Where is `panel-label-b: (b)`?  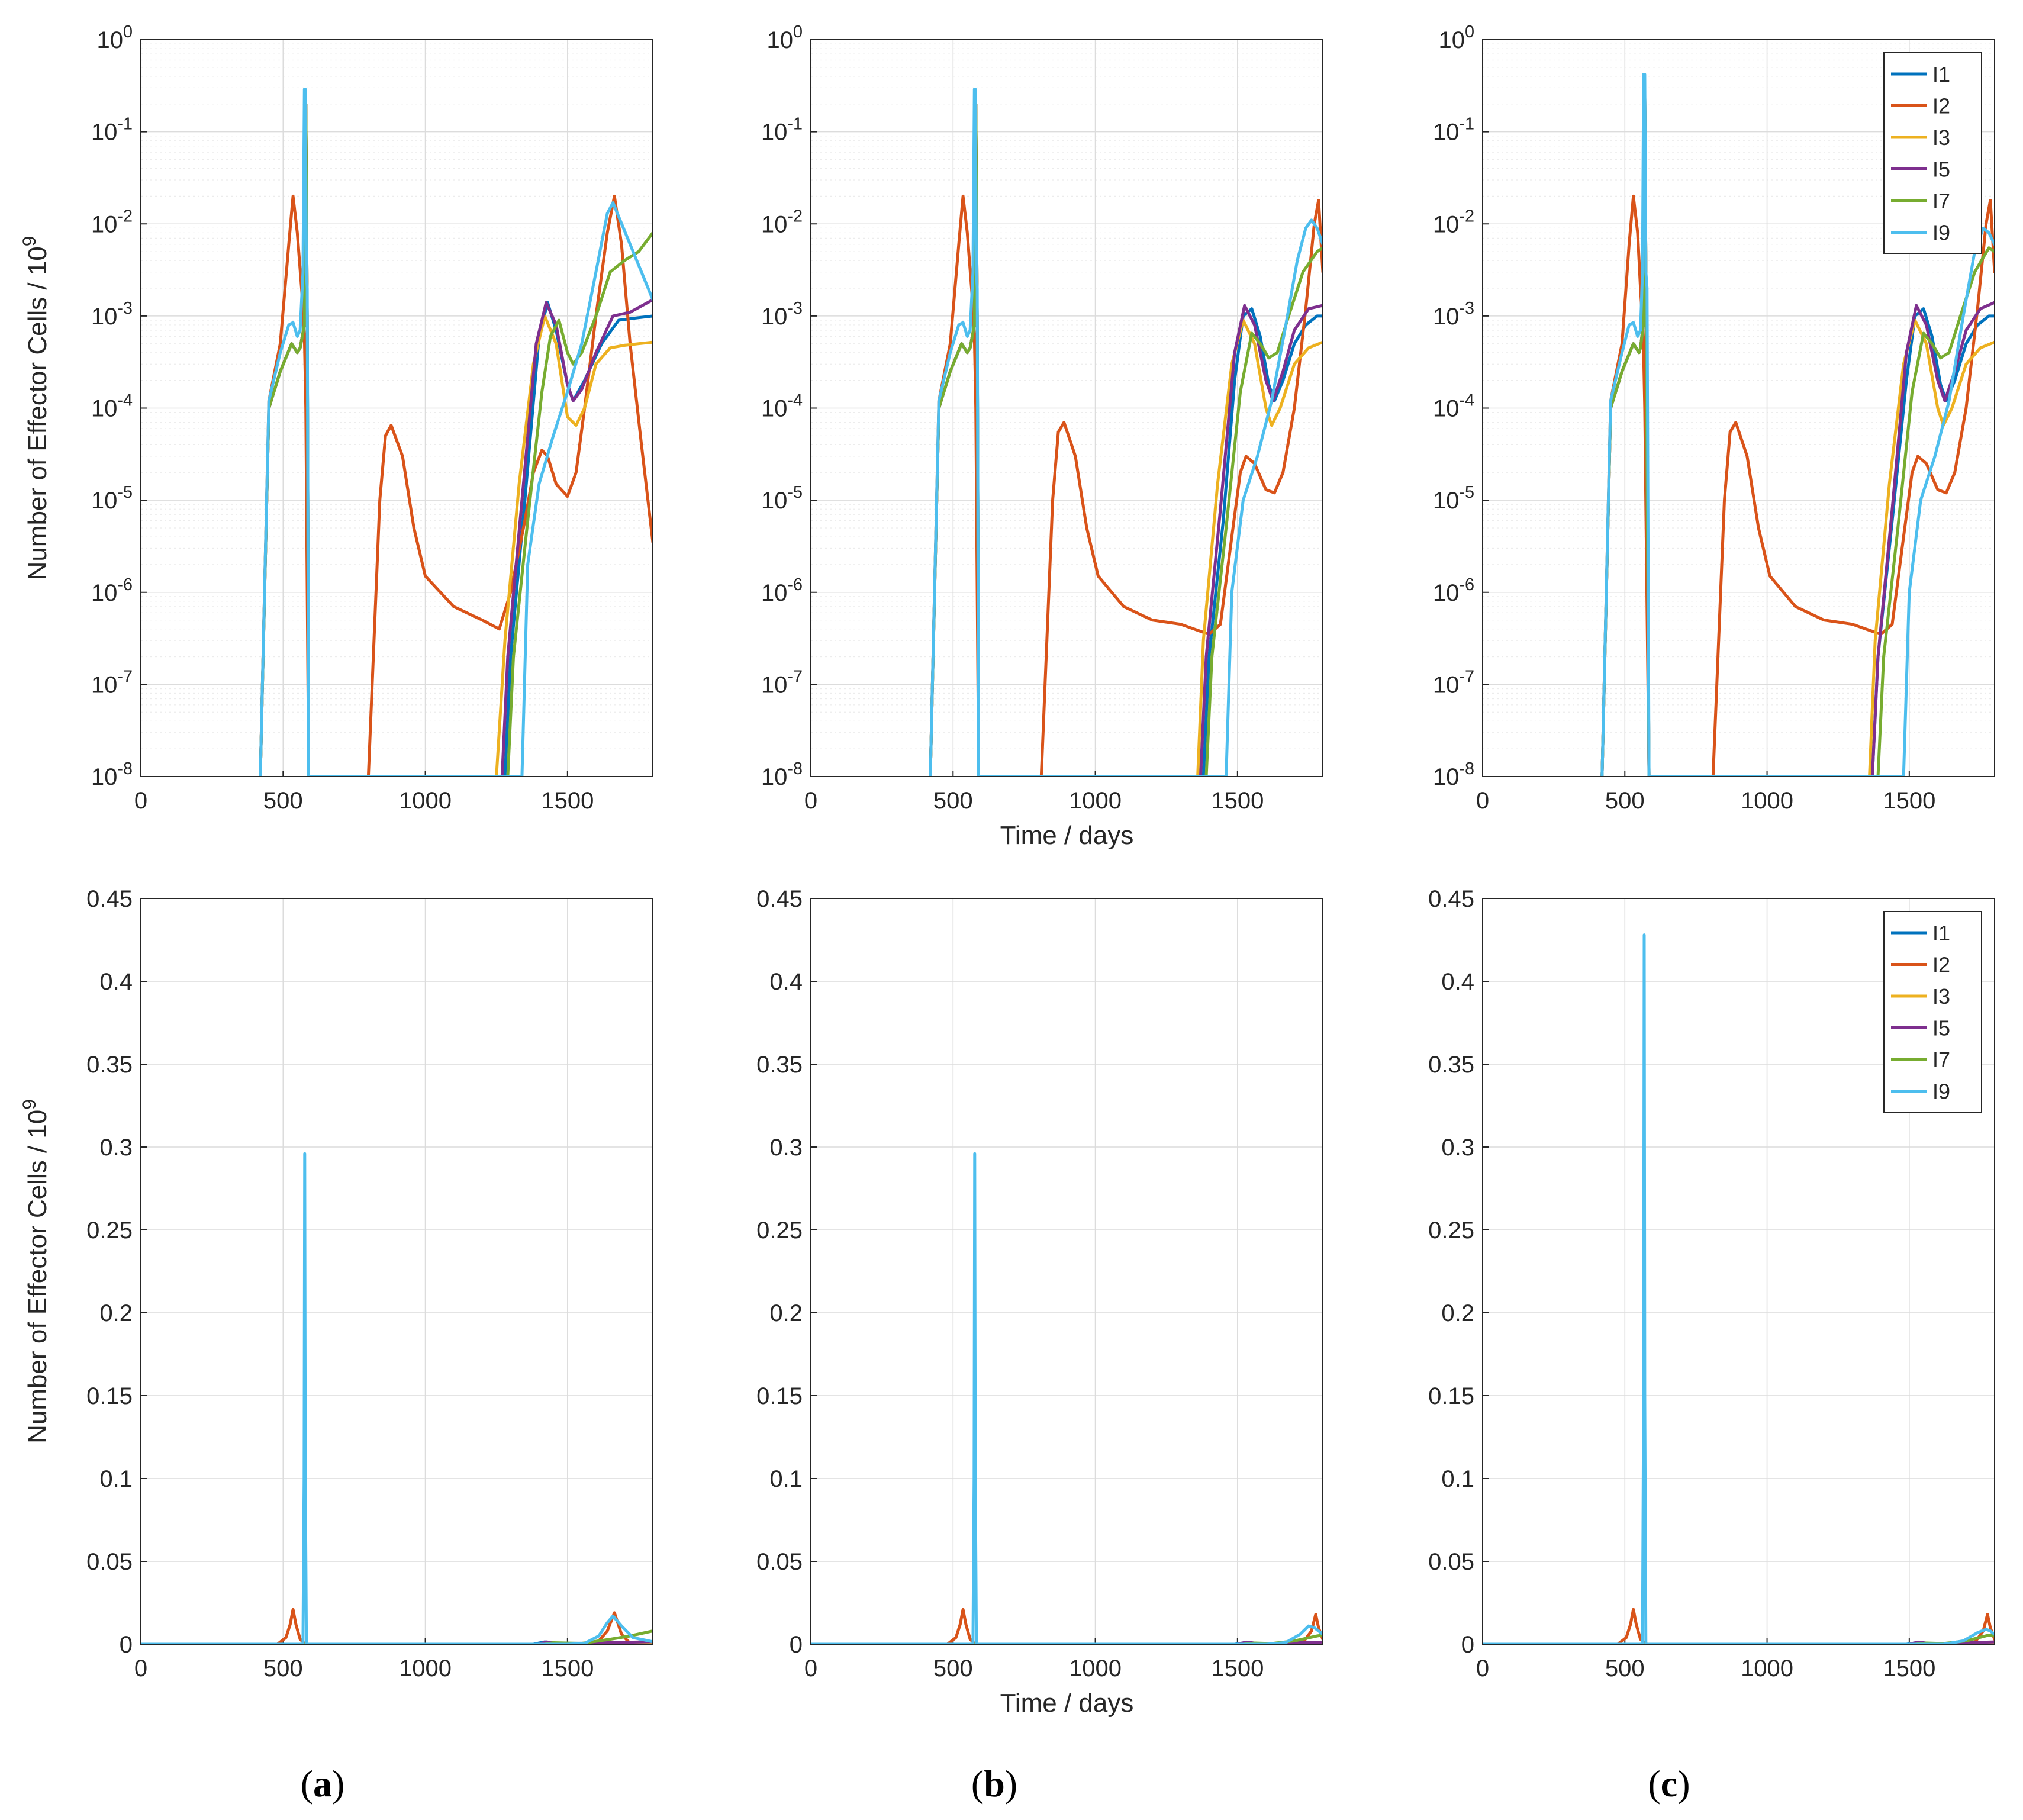
panel-label-b: (b) is located at coordinates (994, 1784).